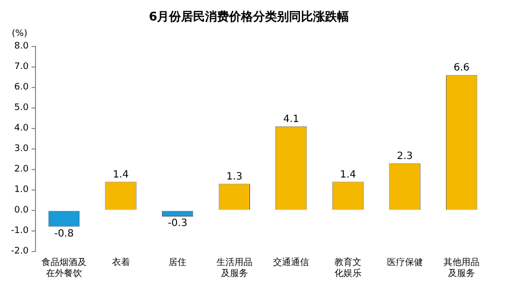 Image resolution: width=510 pixels, height=287 pixels. I want to click on y-tick-label: 2.0, so click(21, 169).